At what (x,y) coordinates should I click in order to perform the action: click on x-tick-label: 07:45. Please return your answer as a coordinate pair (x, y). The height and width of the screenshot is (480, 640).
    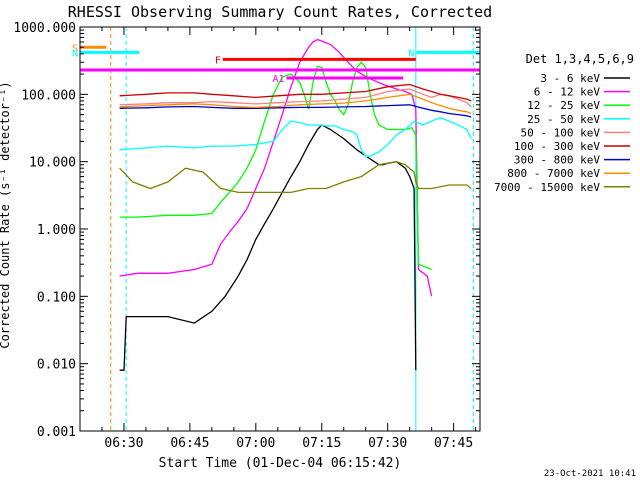
    Looking at the image, I should click on (453, 443).